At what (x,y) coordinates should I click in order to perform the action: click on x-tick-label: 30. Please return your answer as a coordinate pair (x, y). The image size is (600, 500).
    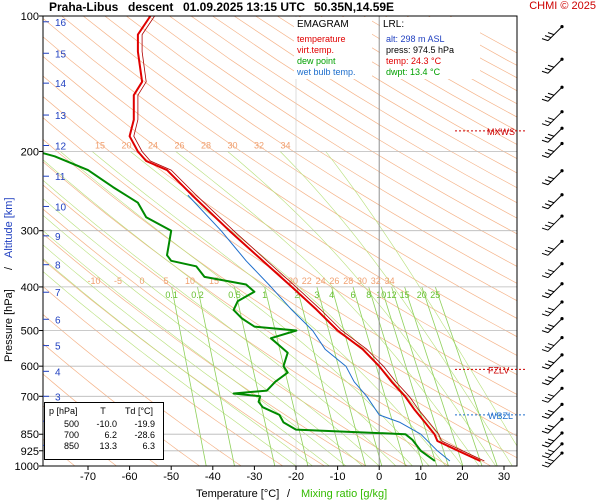
    Looking at the image, I should click on (504, 477).